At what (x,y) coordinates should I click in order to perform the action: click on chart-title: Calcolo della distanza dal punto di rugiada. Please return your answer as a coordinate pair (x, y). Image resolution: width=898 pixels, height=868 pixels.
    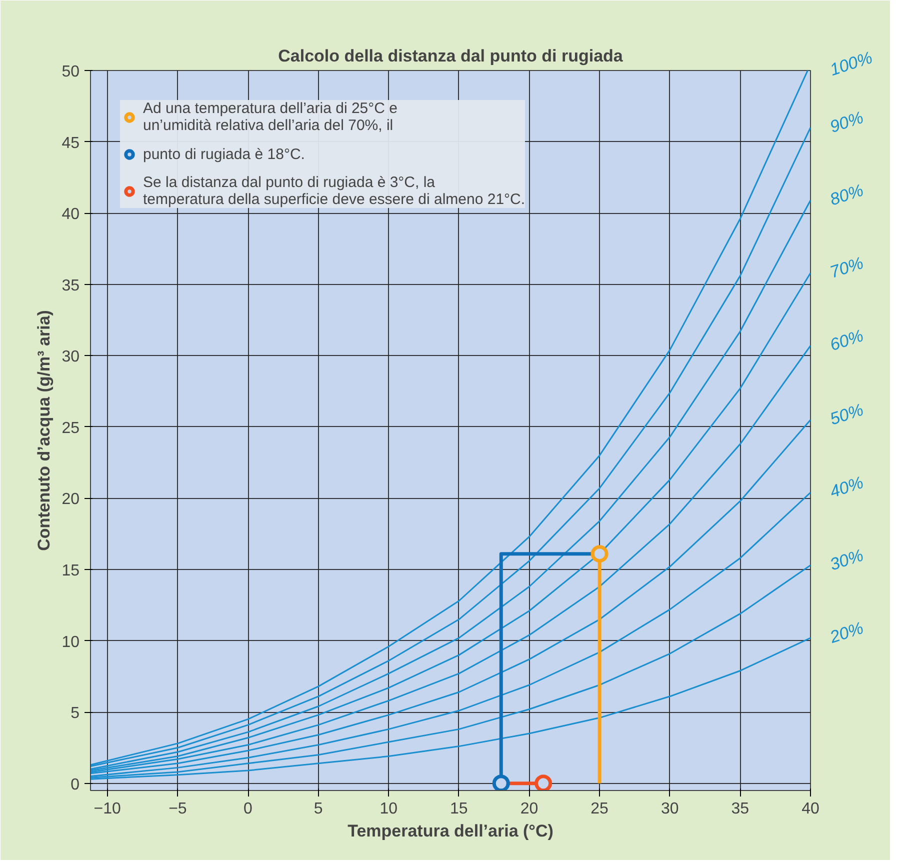
    Looking at the image, I should click on (451, 56).